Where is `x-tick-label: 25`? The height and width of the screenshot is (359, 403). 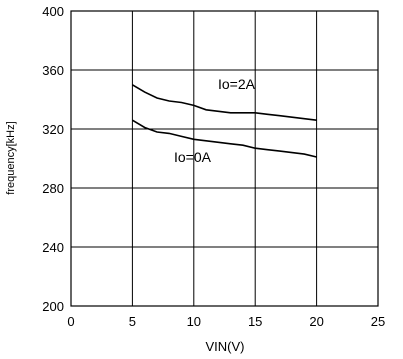
x-tick-label: 25 is located at coordinates (378, 321).